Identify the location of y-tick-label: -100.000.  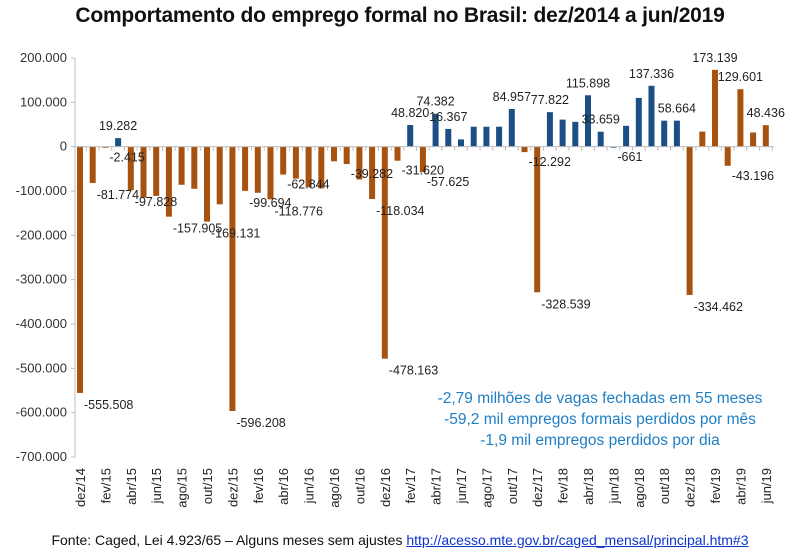
(41, 190).